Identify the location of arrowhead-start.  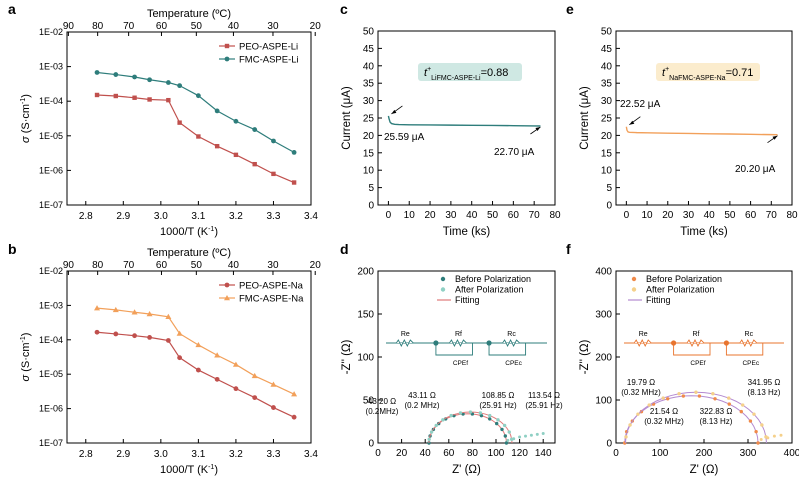
(632, 122).